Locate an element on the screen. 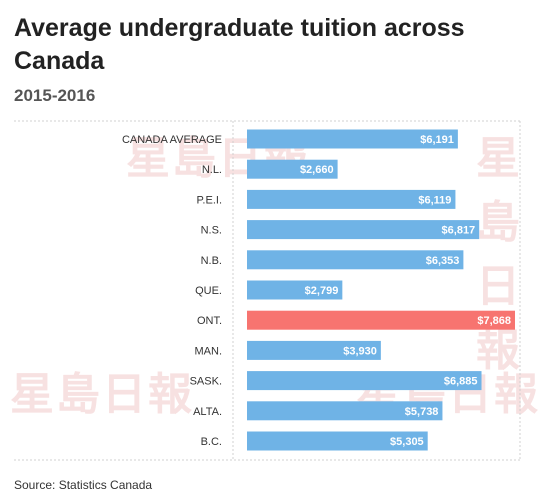  value-label: $6,119 is located at coordinates (434, 200).